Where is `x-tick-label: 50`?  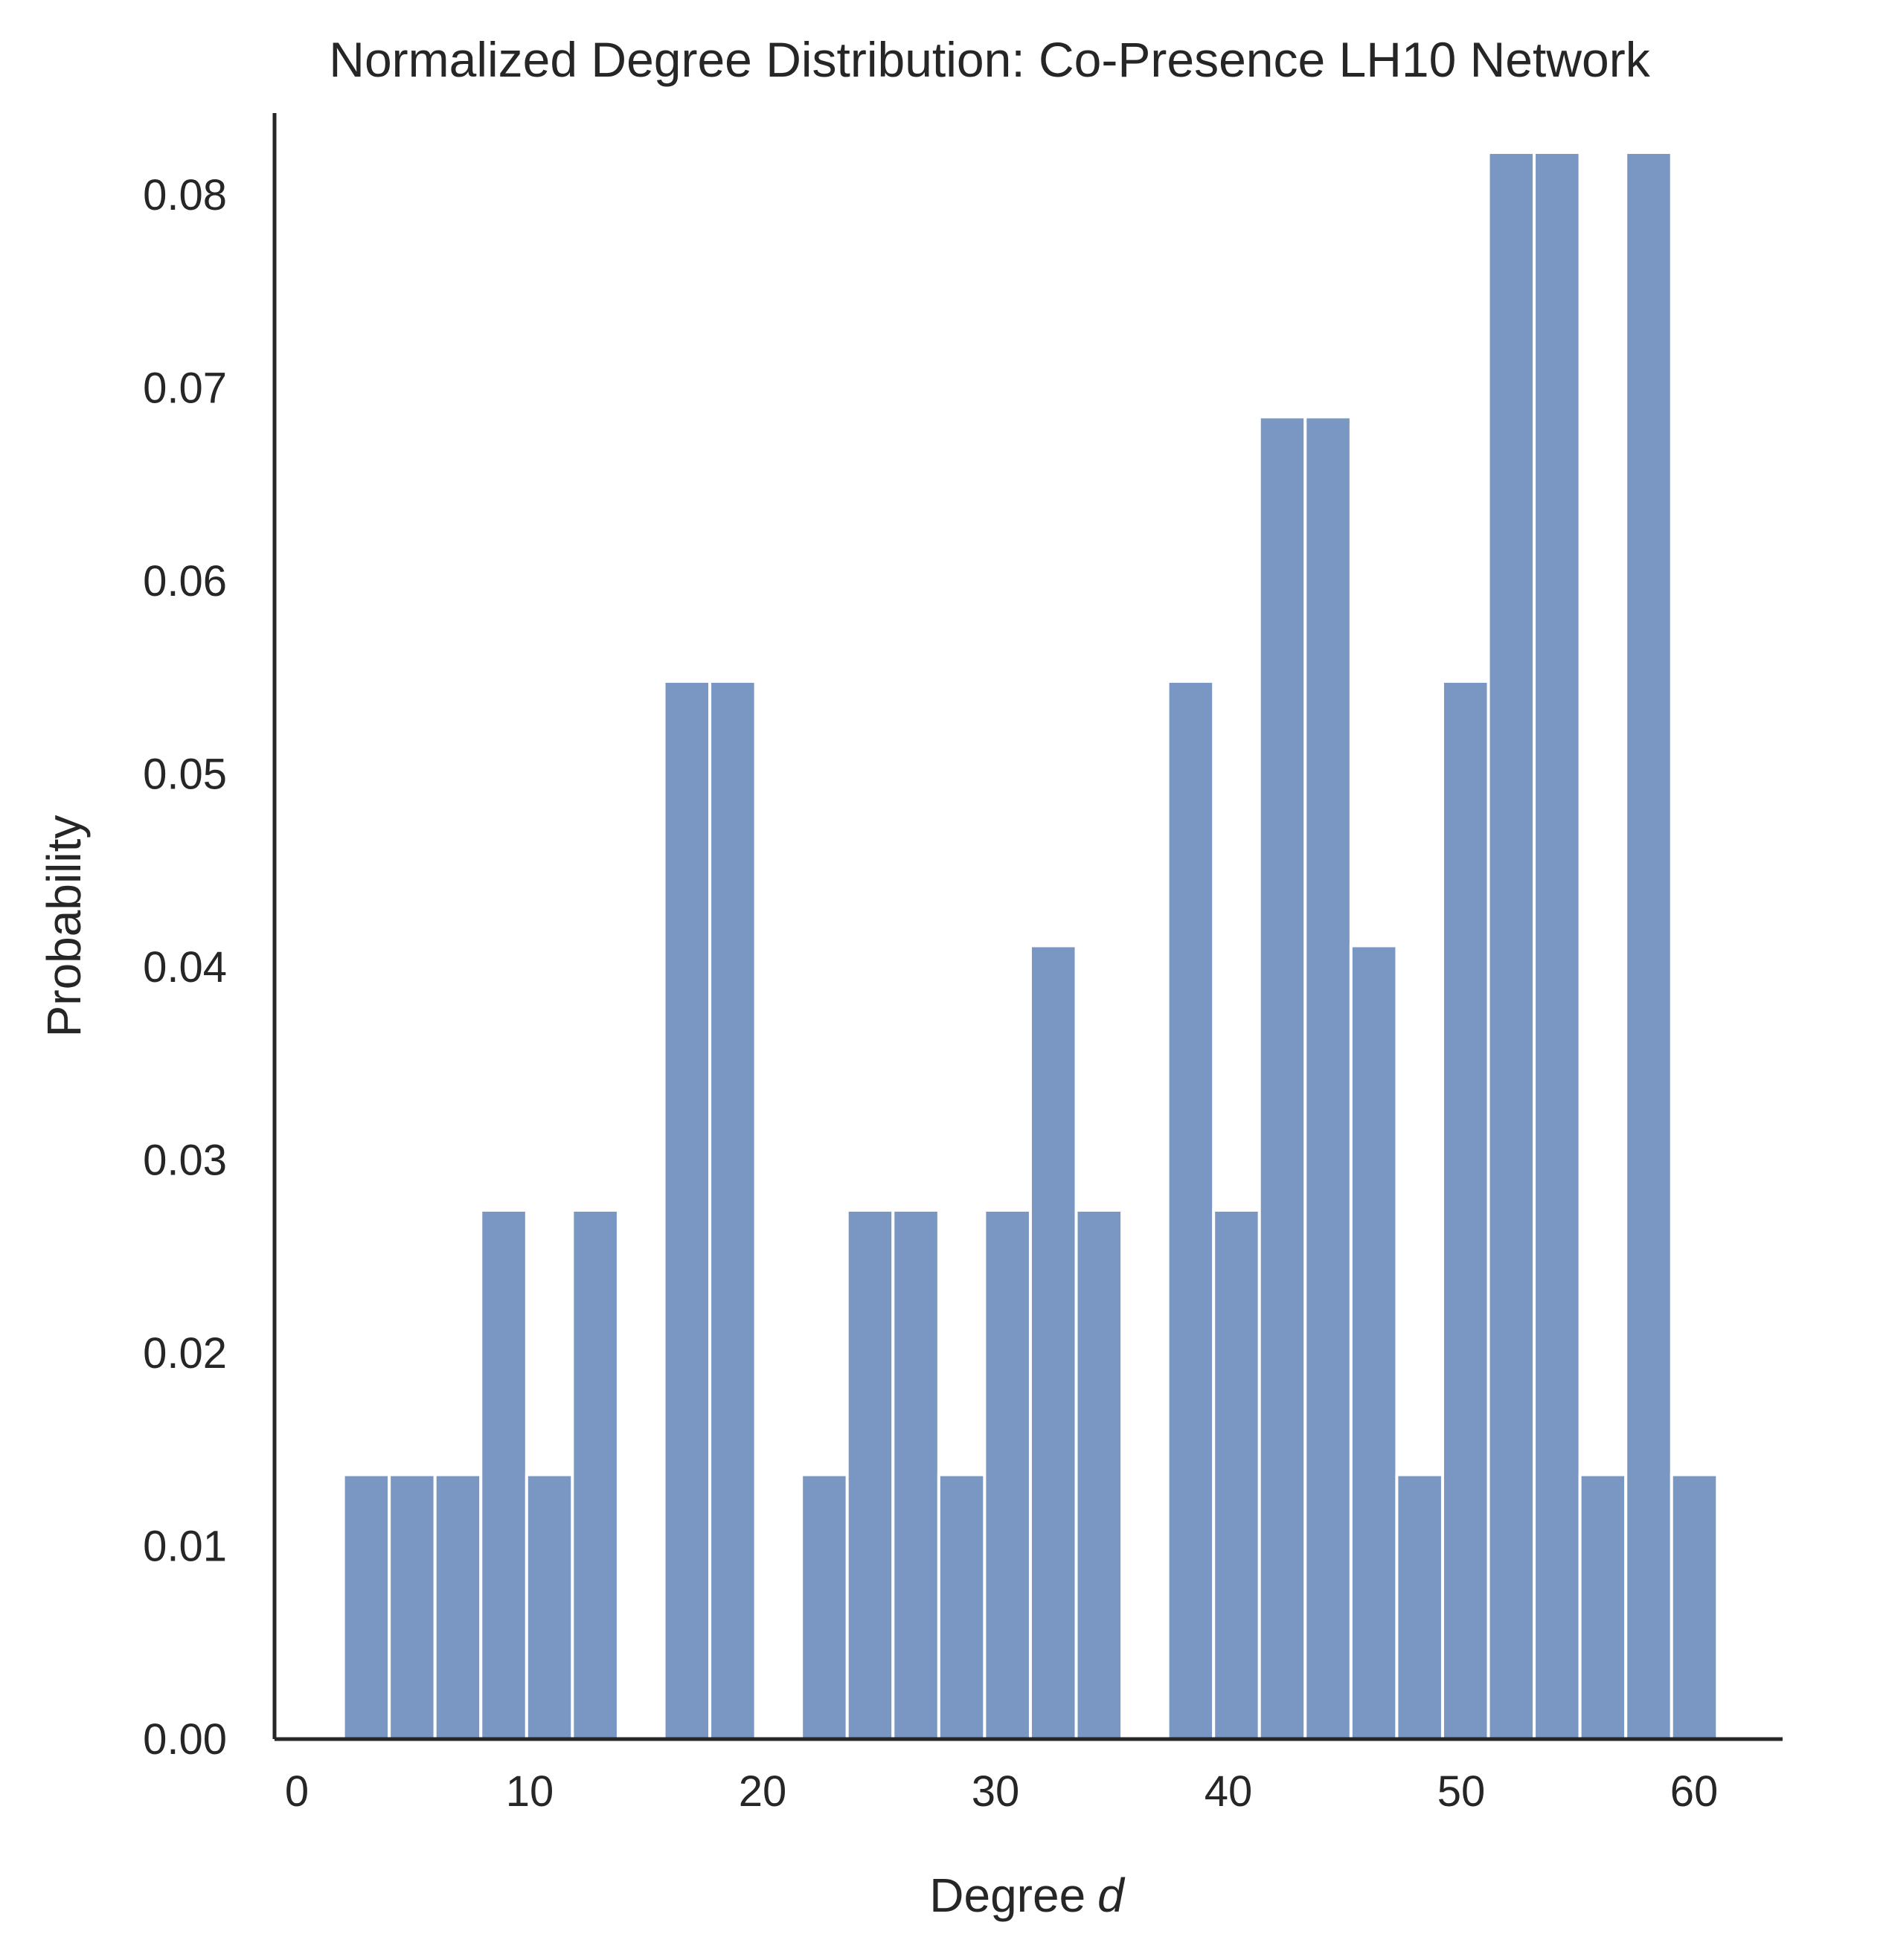
x-tick-label: 50 is located at coordinates (1461, 1792).